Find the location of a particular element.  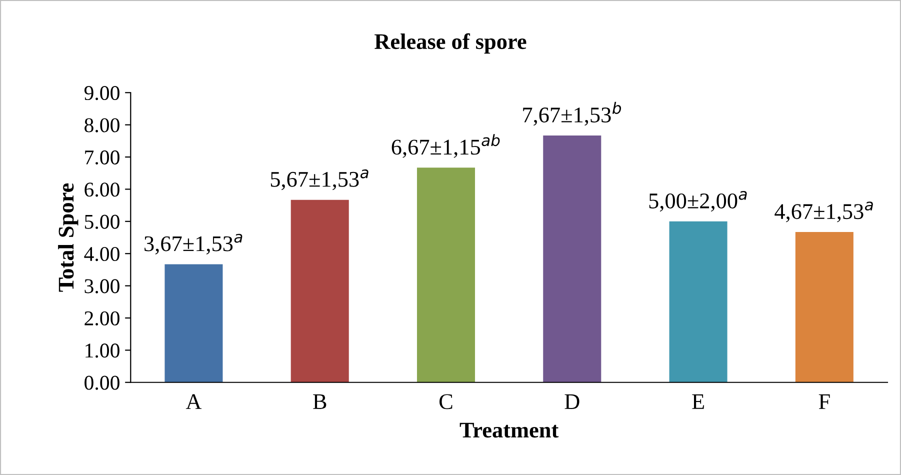

y-tick-label: 6.00 is located at coordinates (102, 189).